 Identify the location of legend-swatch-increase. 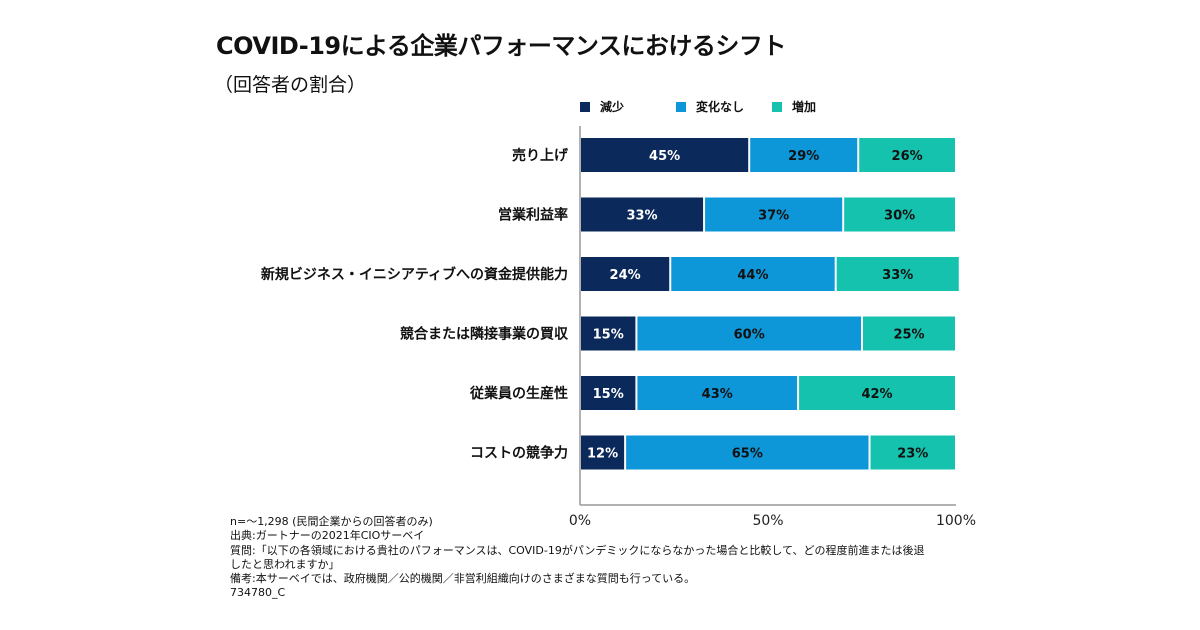
(777, 106).